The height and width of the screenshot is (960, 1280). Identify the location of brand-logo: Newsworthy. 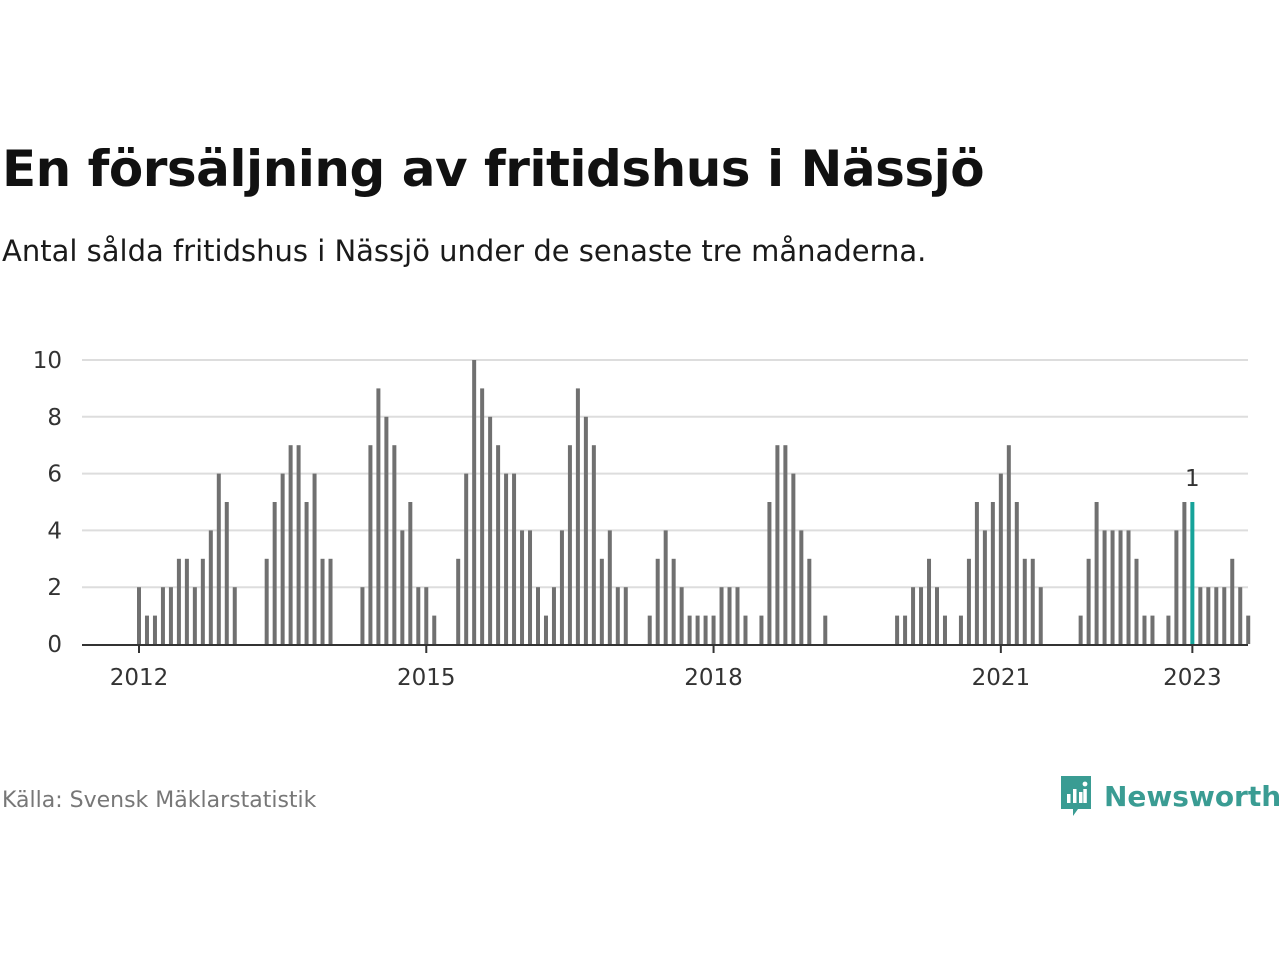
(1169, 796).